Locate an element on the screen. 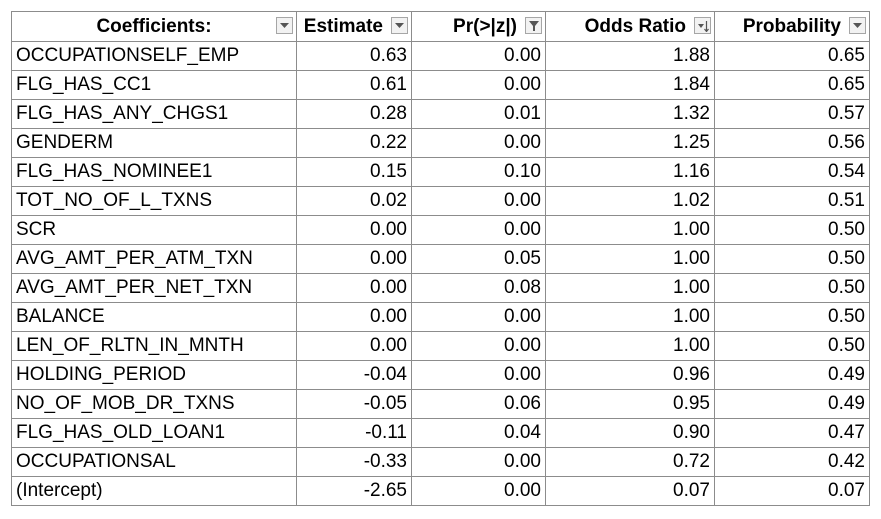 Image resolution: width=881 pixels, height=519 pixels. column-header-1: Estimate is located at coordinates (354, 26).